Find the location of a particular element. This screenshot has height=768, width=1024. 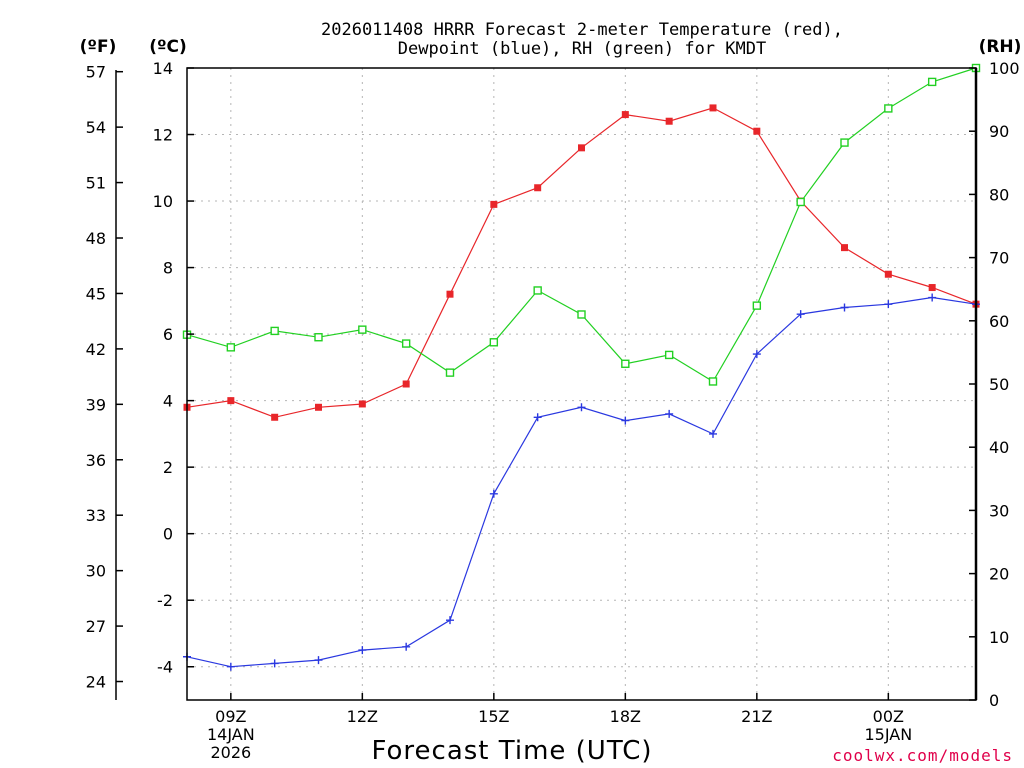

x-tick-label: 15Z is located at coordinates (493, 716).